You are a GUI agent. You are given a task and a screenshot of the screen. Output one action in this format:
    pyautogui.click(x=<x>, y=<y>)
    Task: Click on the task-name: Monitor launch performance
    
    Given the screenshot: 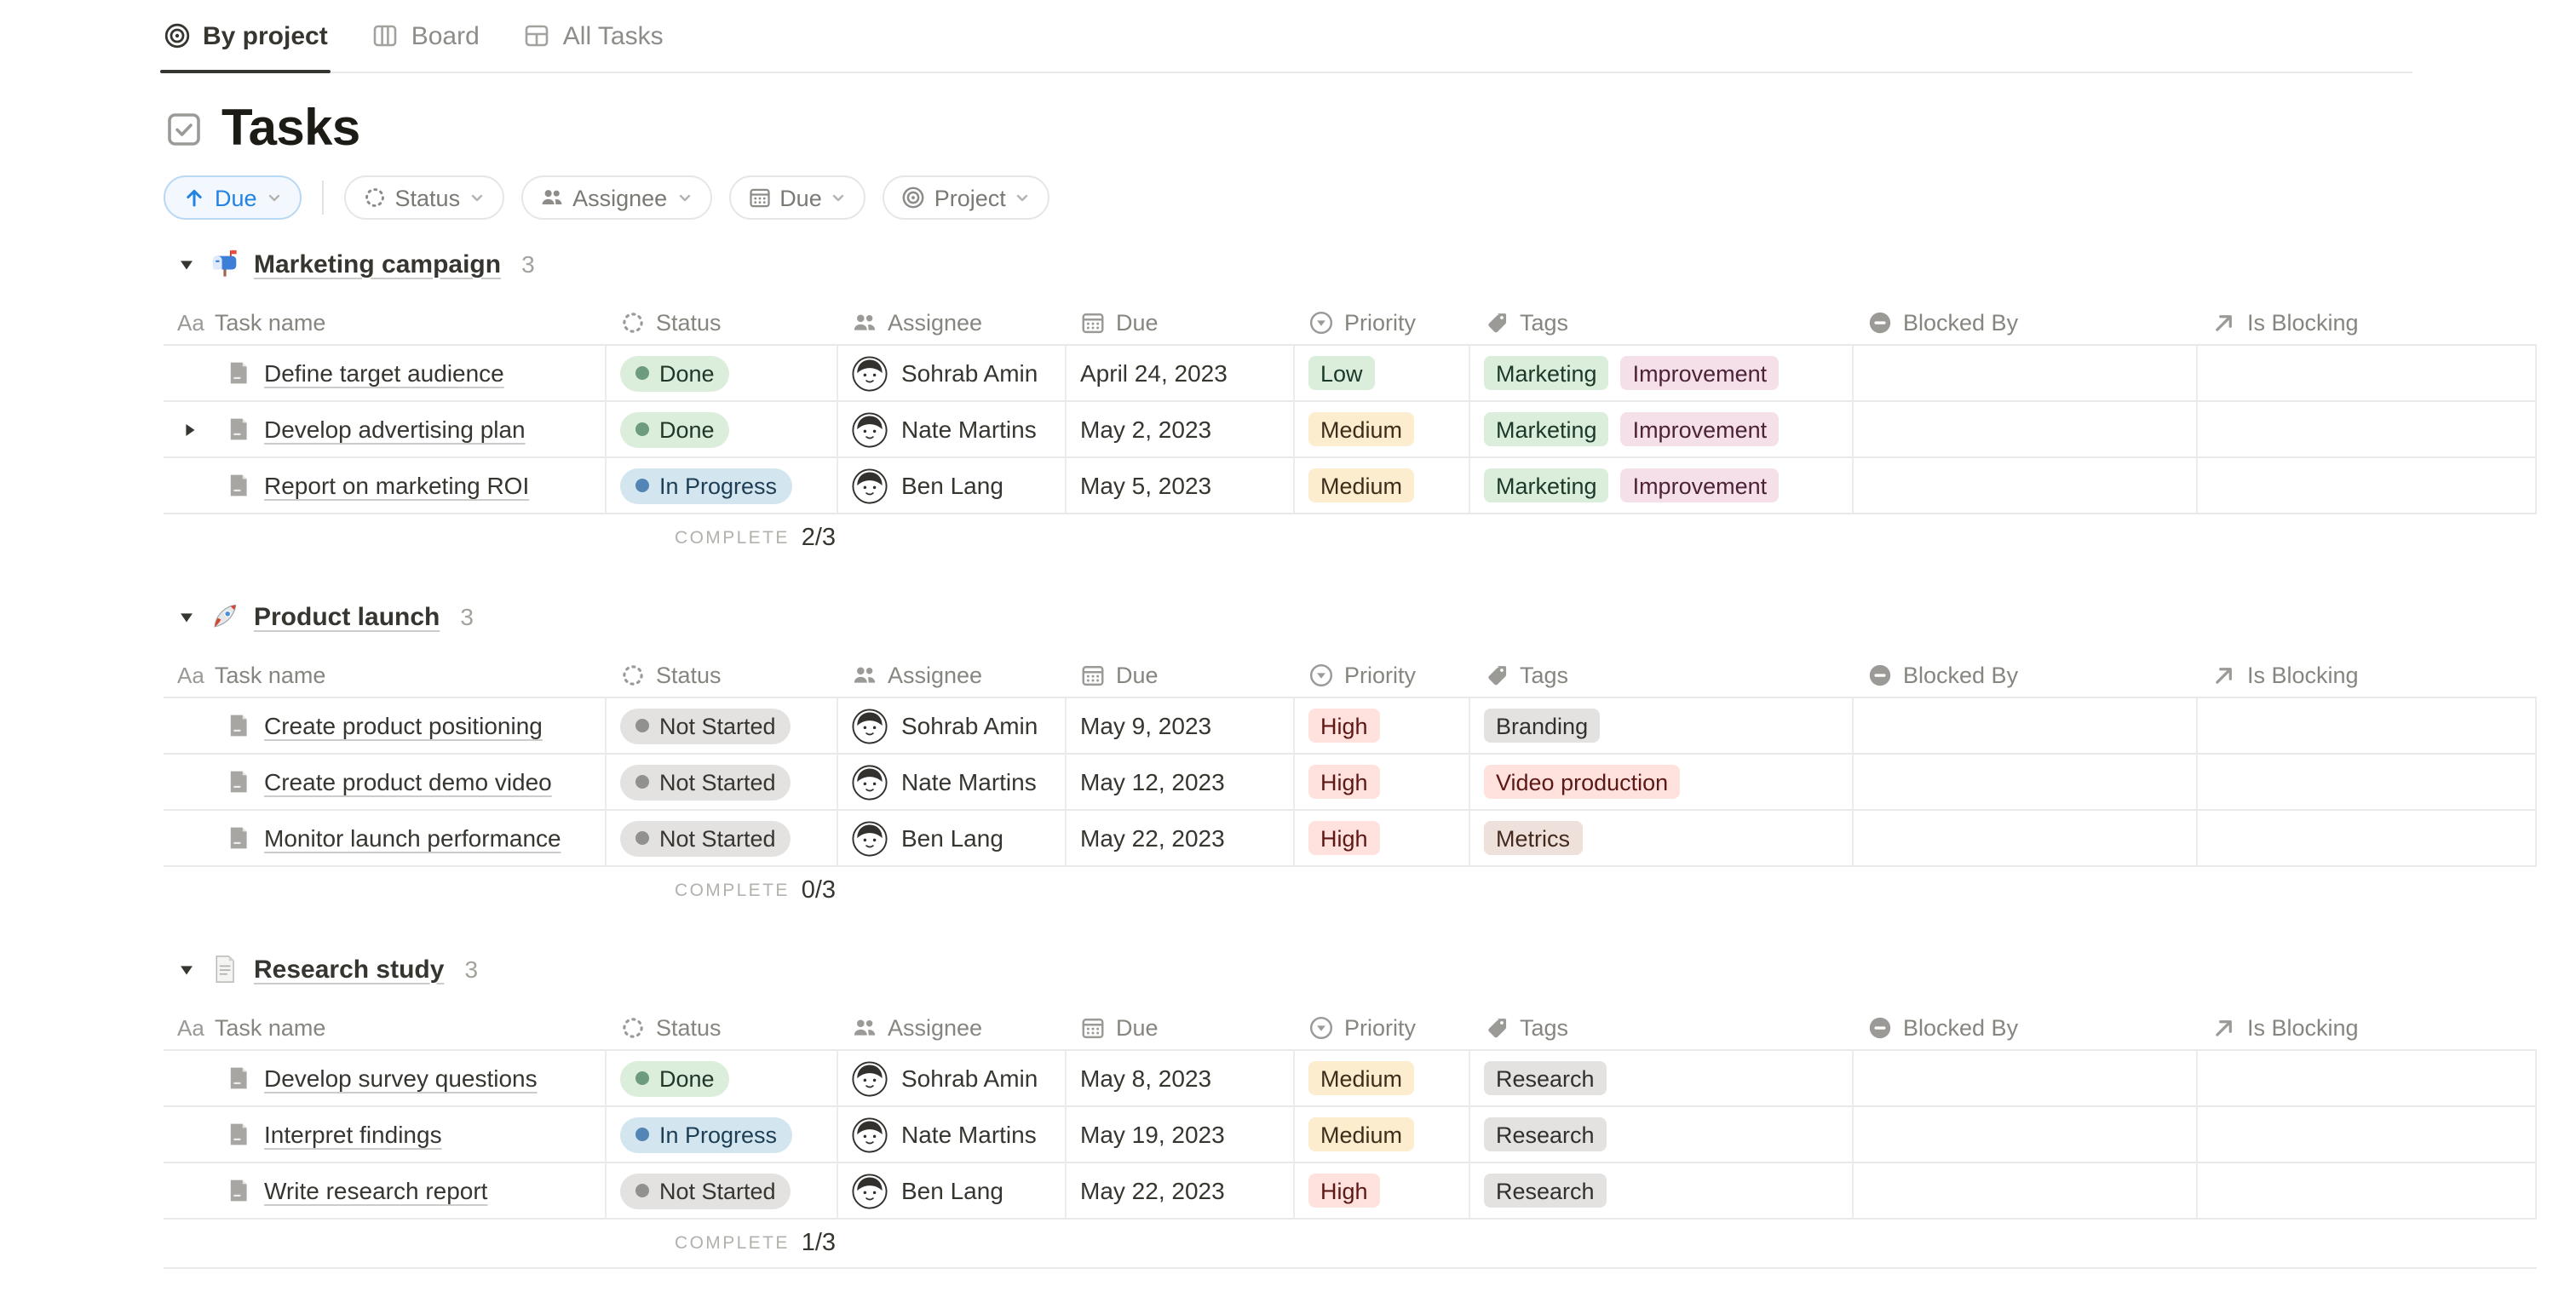 What is the action you would take?
    pyautogui.click(x=413, y=838)
    